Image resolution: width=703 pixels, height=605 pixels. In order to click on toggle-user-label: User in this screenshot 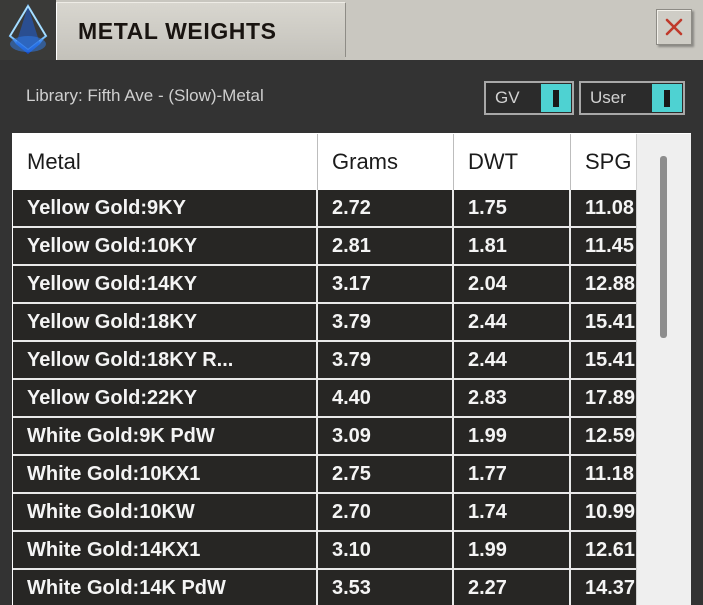, I will do `click(608, 97)`.